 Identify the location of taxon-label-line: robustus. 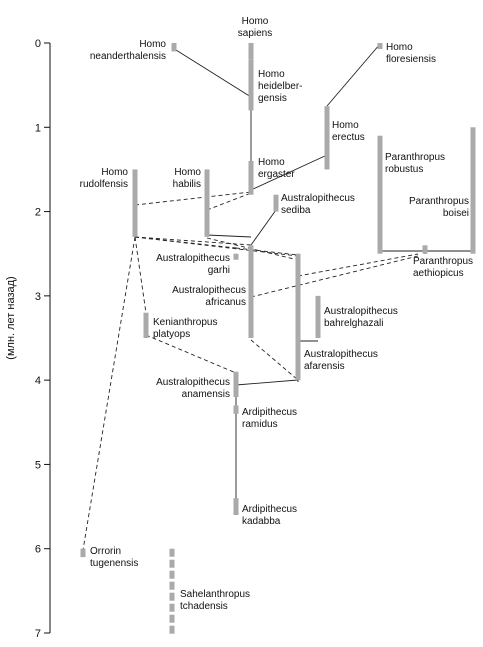
(404, 169).